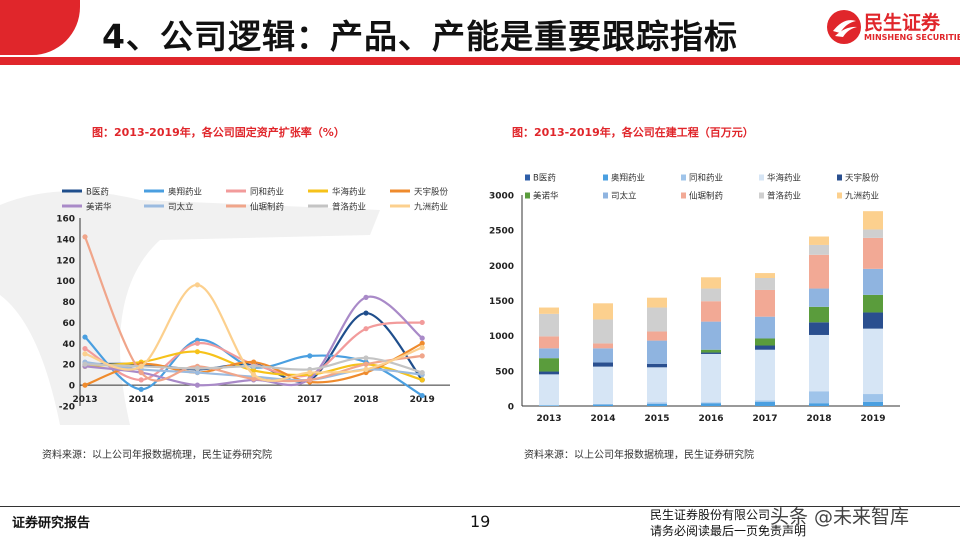 Image resolution: width=960 pixels, height=540 pixels. I want to click on legend-item: 天宇股份, so click(419, 192).